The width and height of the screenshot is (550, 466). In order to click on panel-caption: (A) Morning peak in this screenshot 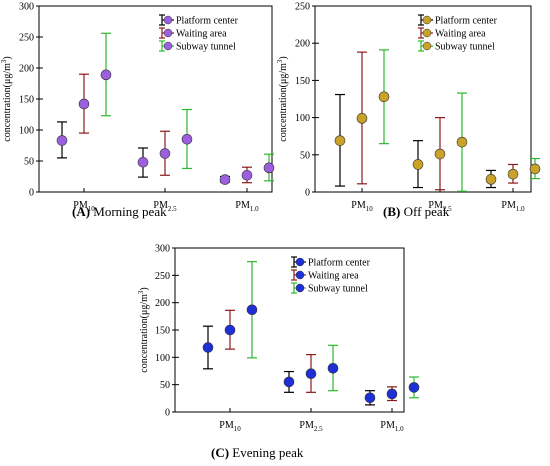, I will do `click(119, 211)`.